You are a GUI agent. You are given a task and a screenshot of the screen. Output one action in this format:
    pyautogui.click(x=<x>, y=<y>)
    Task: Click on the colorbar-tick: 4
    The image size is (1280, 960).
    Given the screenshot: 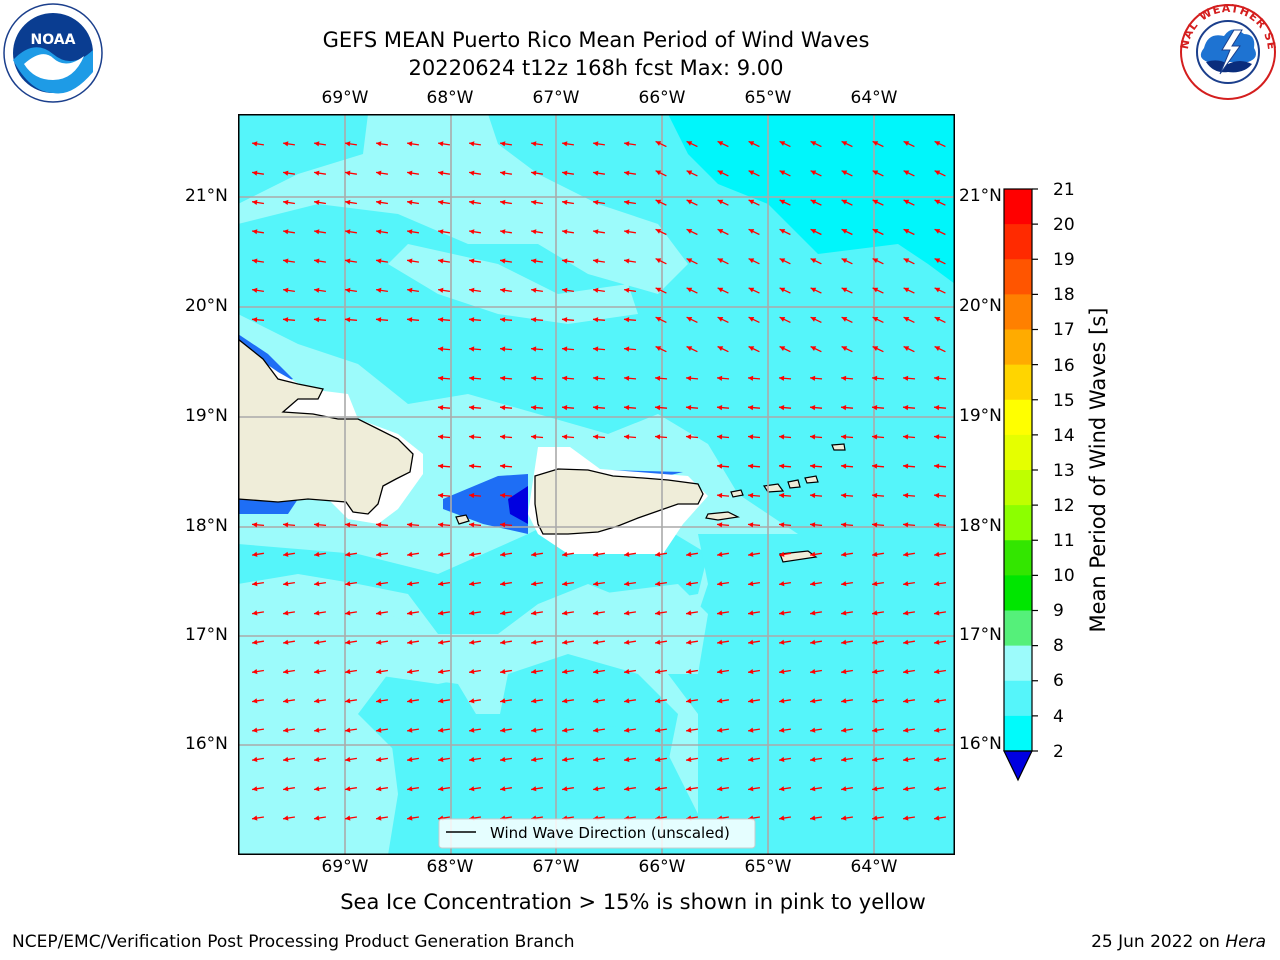 What is the action you would take?
    pyautogui.click(x=1058, y=717)
    